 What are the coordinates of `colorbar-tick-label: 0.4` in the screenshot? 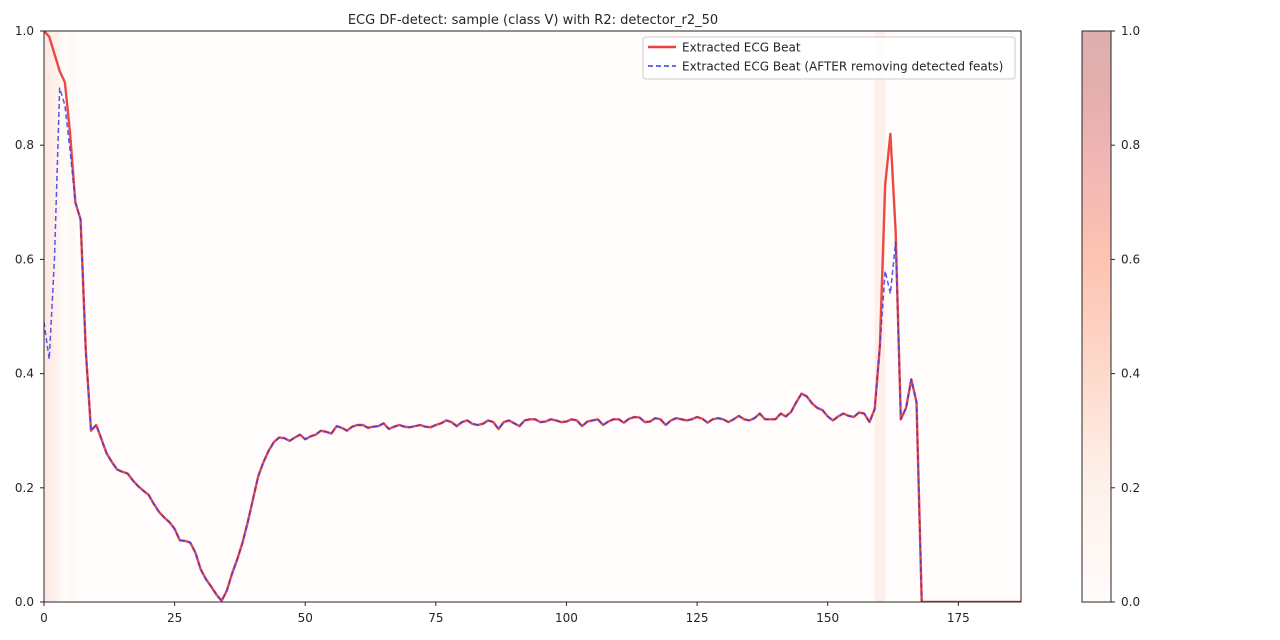 It's located at (1130, 374).